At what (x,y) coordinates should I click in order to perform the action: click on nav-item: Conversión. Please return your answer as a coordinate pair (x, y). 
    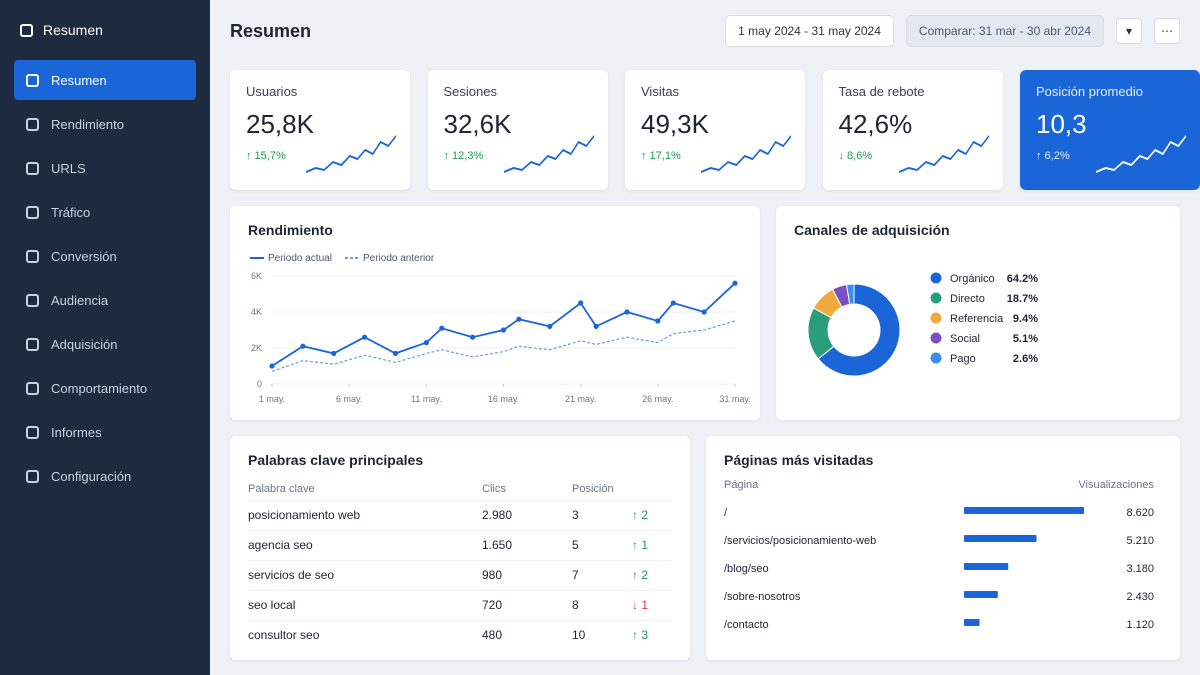
    Looking at the image, I should click on (105, 256).